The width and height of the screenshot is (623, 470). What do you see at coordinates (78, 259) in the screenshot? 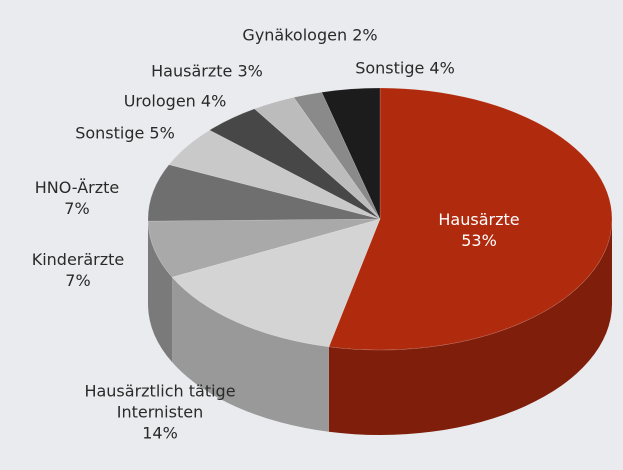
I see `category-label: Kinderärzte` at bounding box center [78, 259].